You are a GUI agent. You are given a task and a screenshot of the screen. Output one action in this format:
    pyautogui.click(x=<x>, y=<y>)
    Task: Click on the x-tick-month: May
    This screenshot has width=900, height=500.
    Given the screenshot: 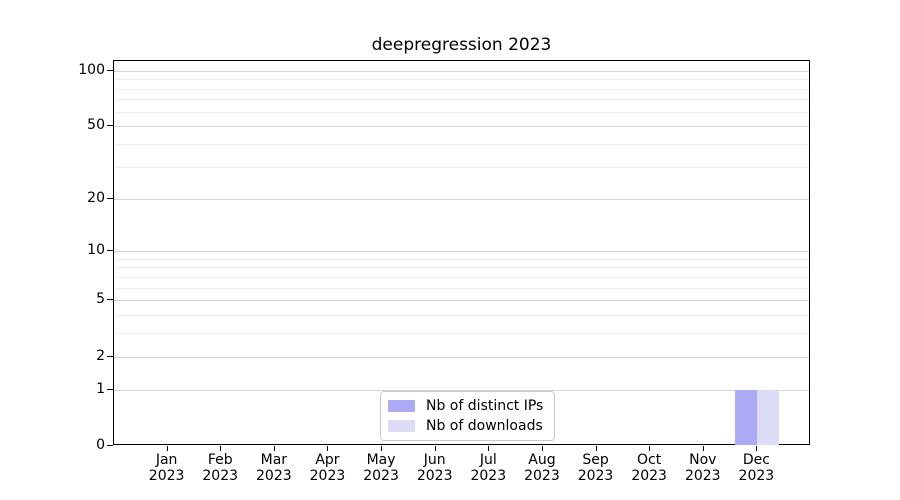 What is the action you would take?
    pyautogui.click(x=381, y=460)
    